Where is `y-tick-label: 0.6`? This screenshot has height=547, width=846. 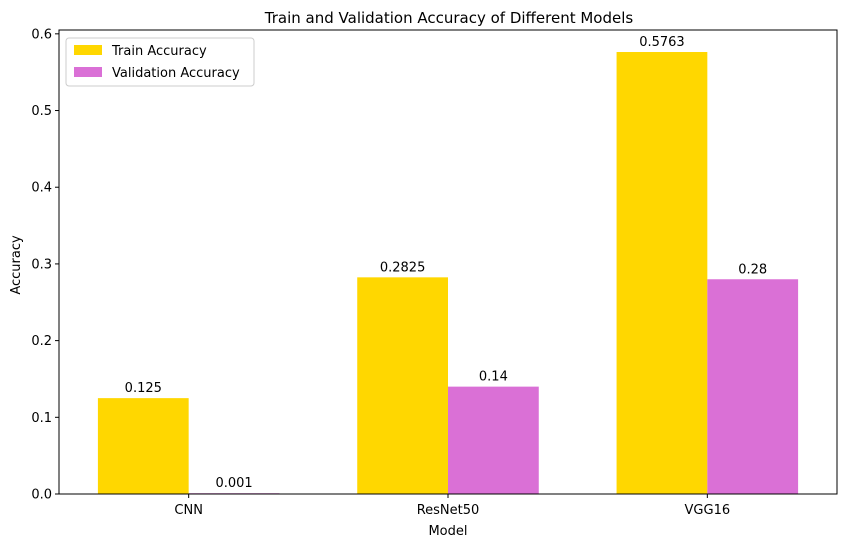 y-tick-label: 0.6 is located at coordinates (41, 34).